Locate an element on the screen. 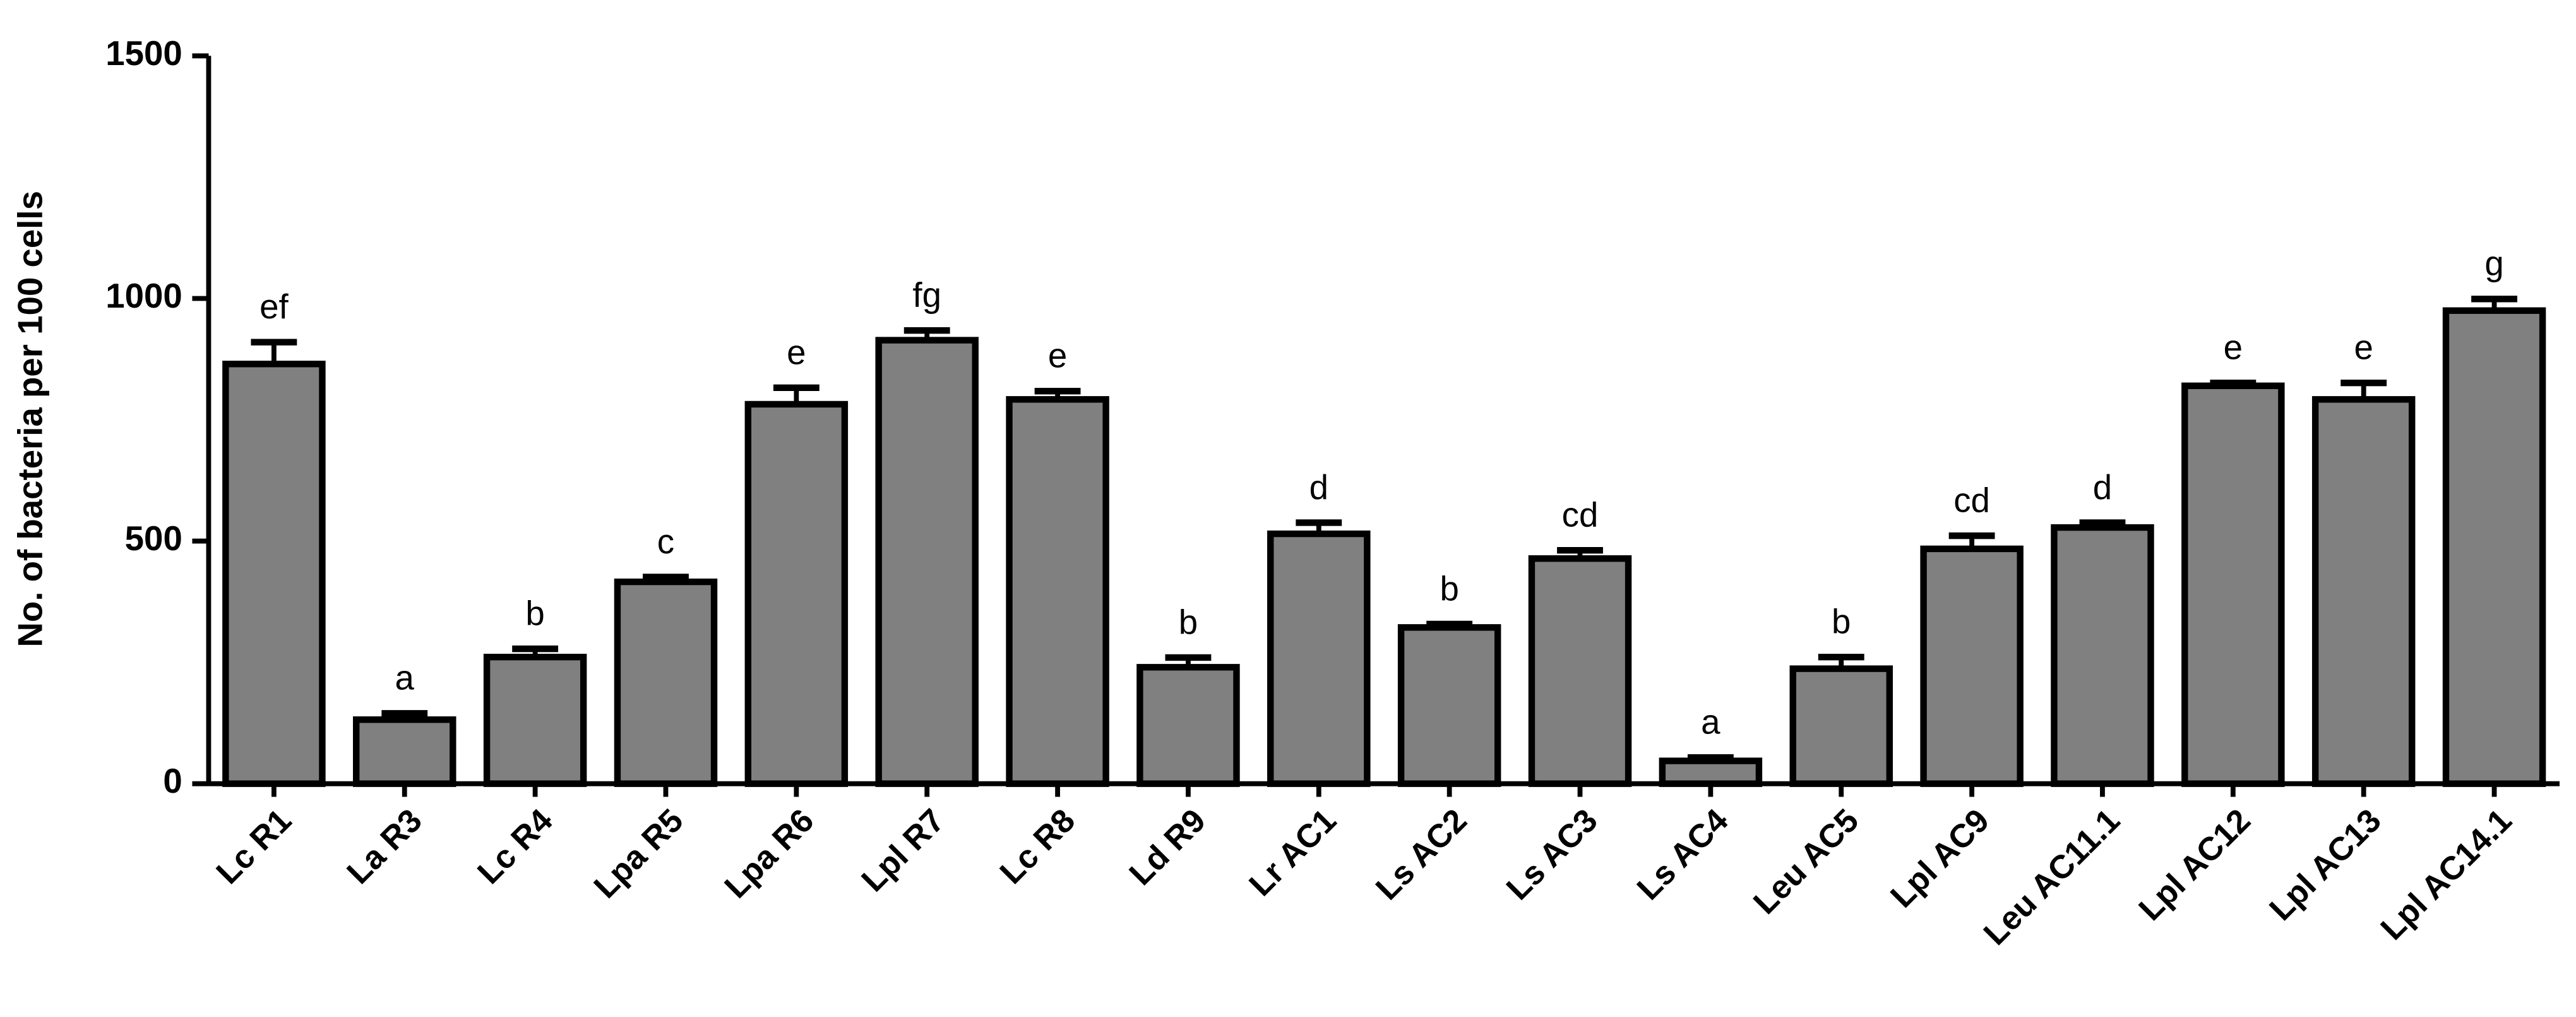  y-axis-label: No. of bacteria per 100 cells is located at coordinates (30, 419).